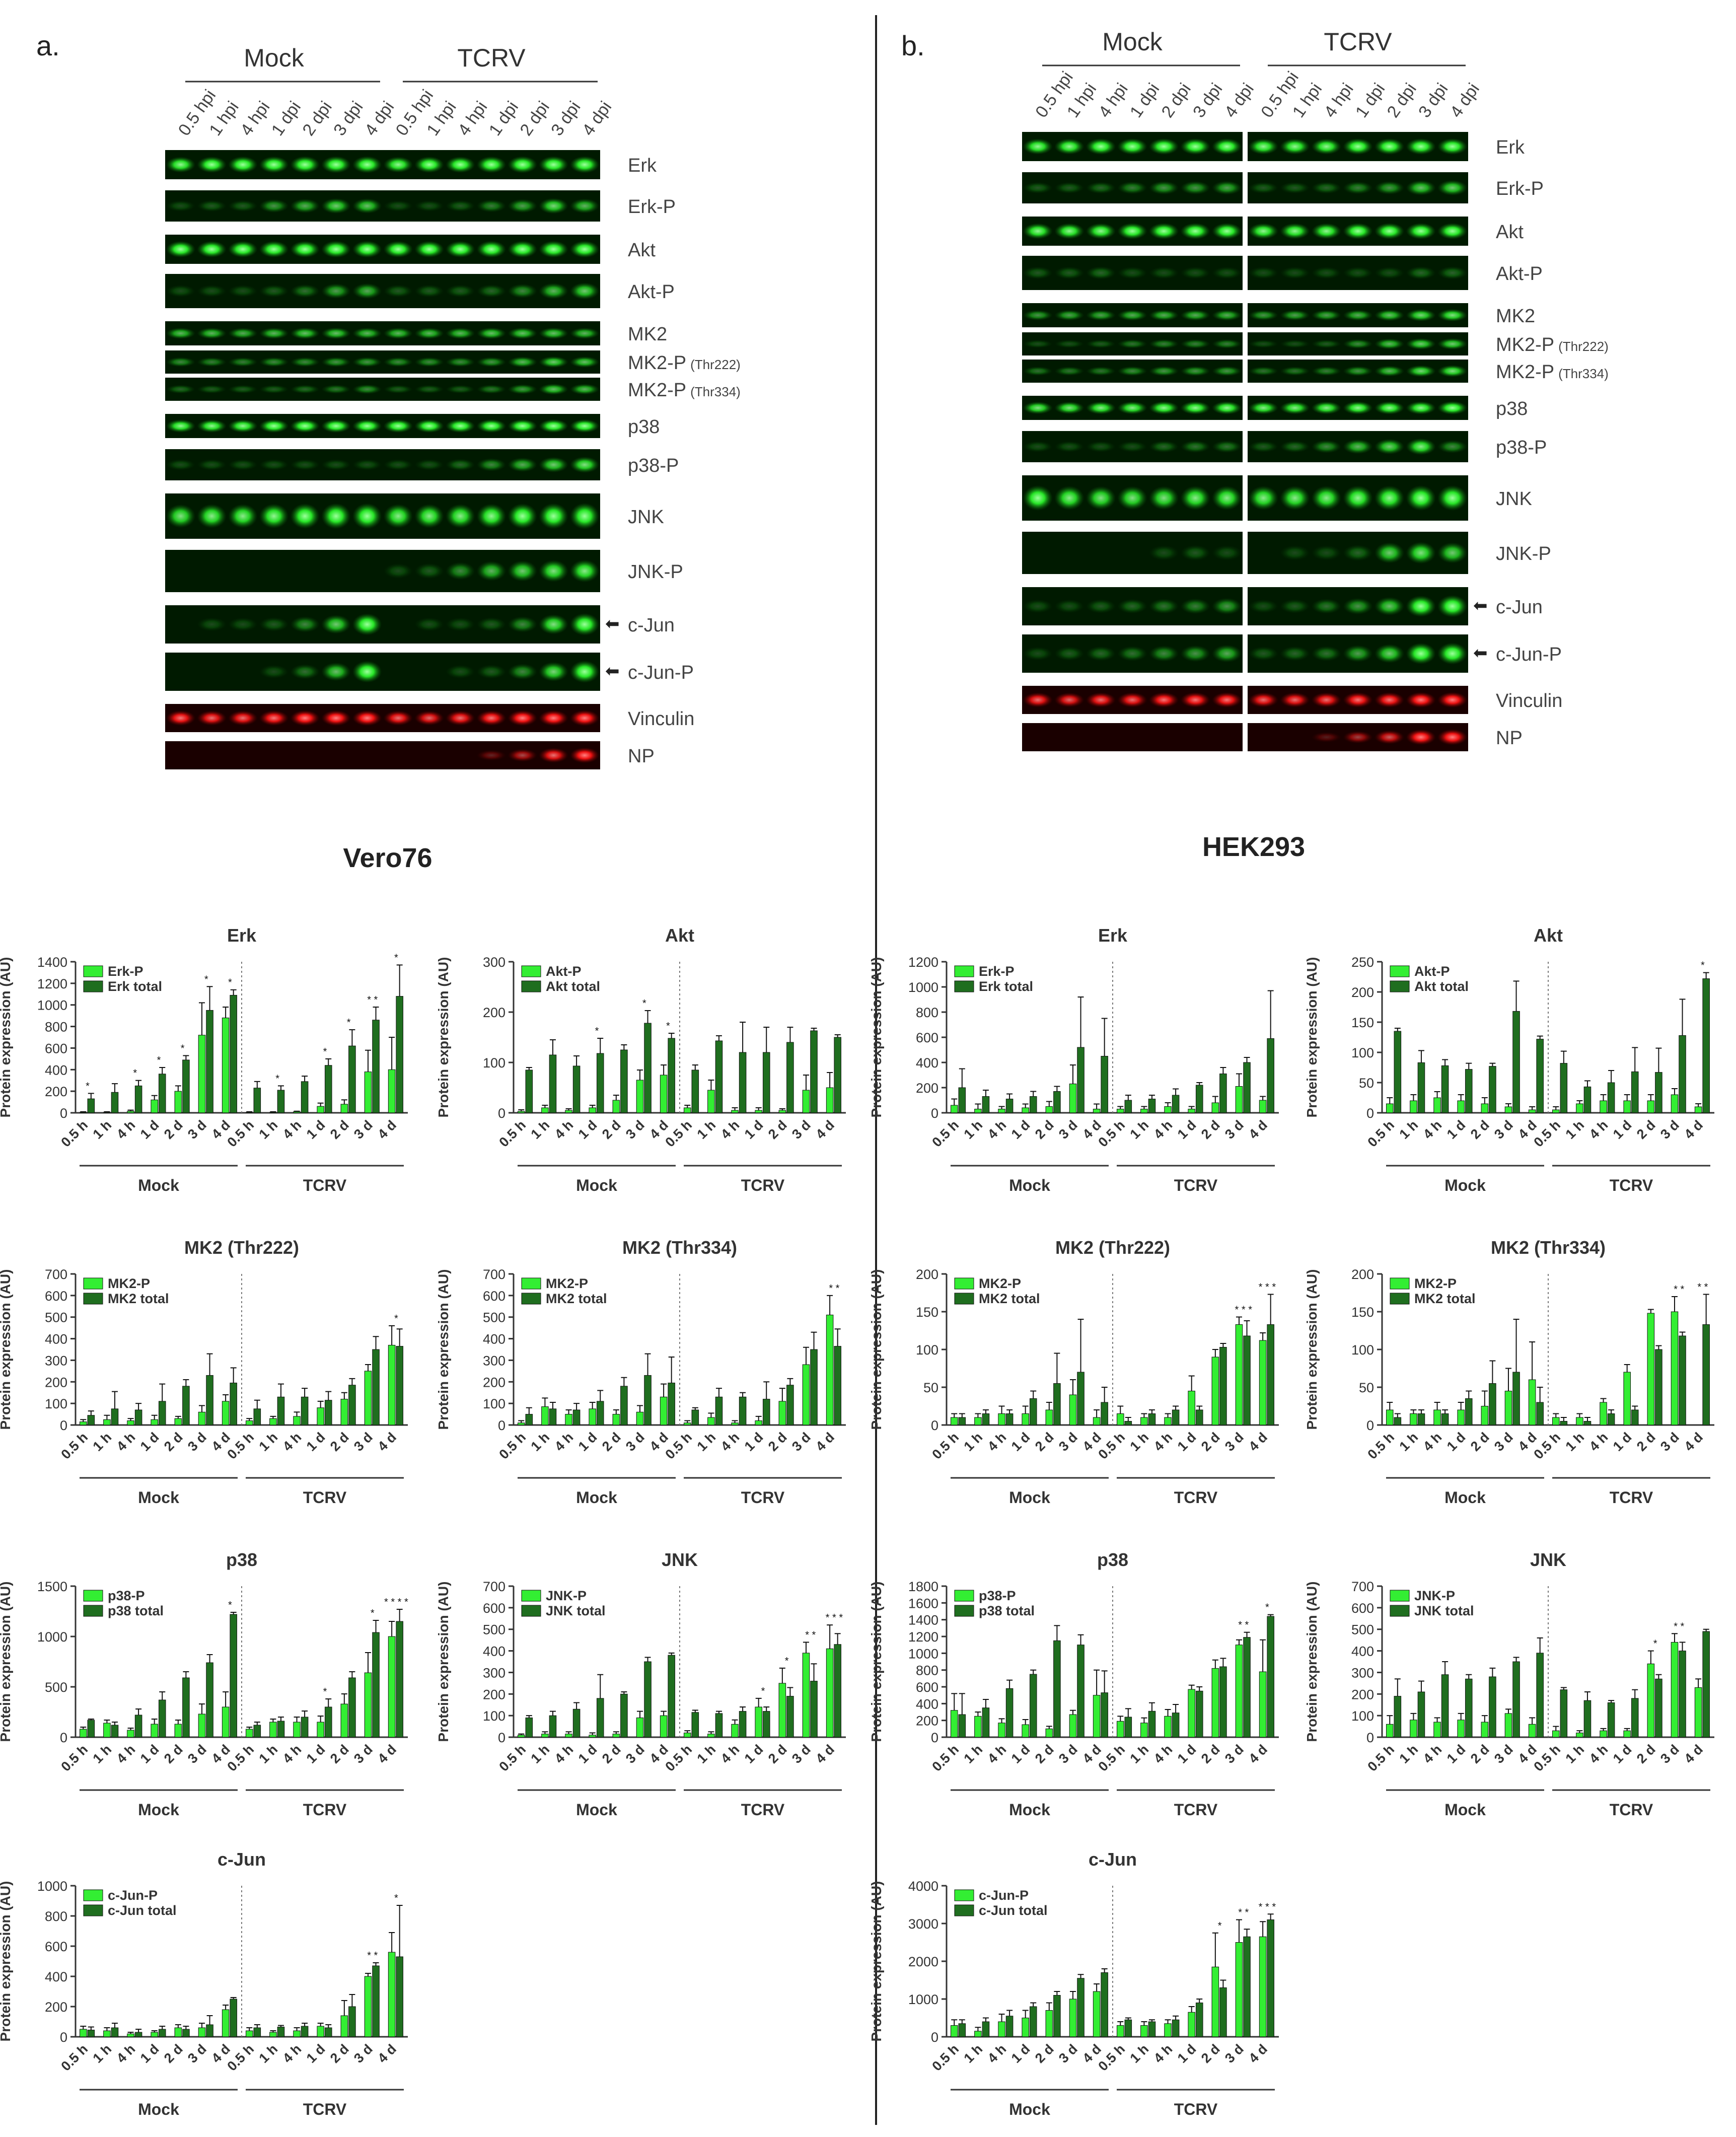  What do you see at coordinates (685, 390) in the screenshot?
I see `vero-row-label-6: MK2-P (Thr334)` at bounding box center [685, 390].